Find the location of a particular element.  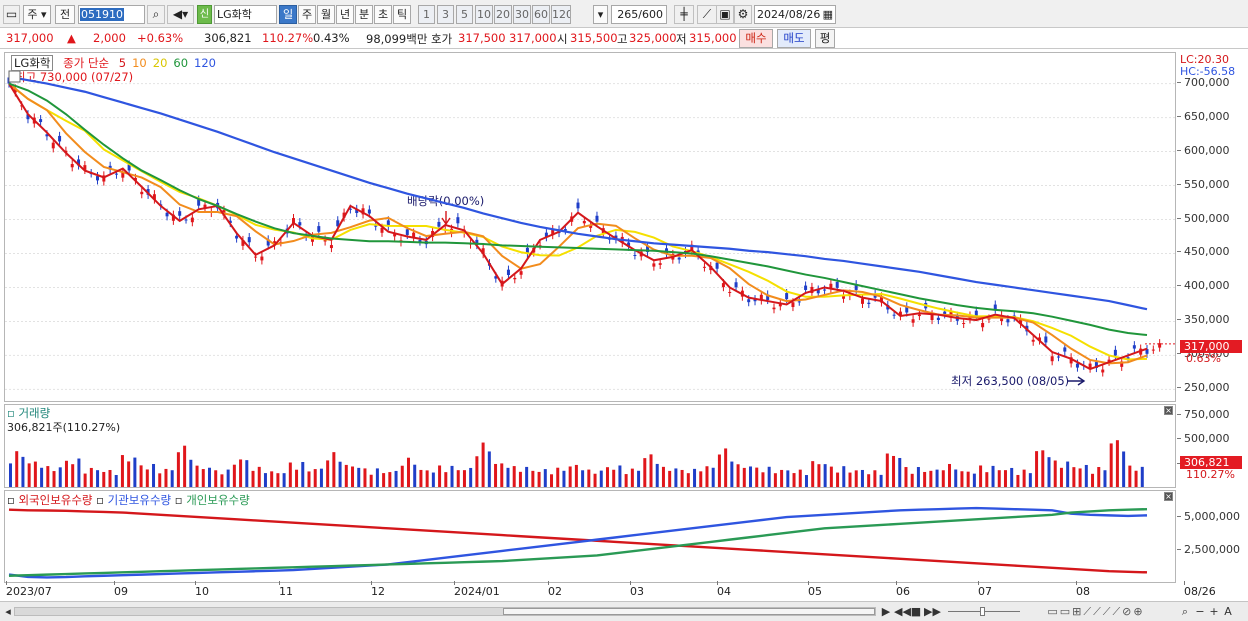

chart-statusbar: ◂ ▶ ◀◀ ■ ▶▶ ▭▭⊞⟋⟋⟋⟋⊘⊕ ⌕ − + A is located at coordinates (624, 611).